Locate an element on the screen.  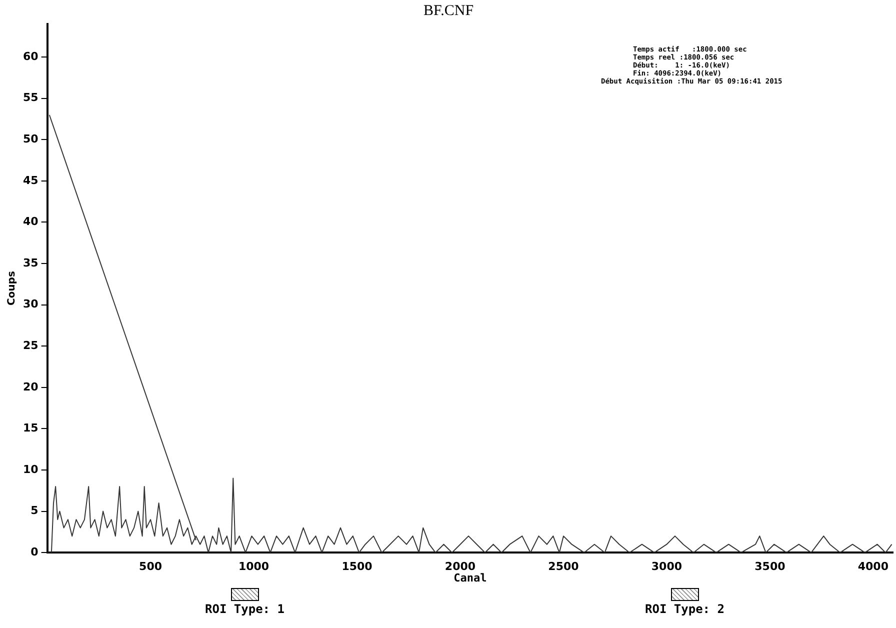
x-axis-title: Canal is located at coordinates (470, 577).